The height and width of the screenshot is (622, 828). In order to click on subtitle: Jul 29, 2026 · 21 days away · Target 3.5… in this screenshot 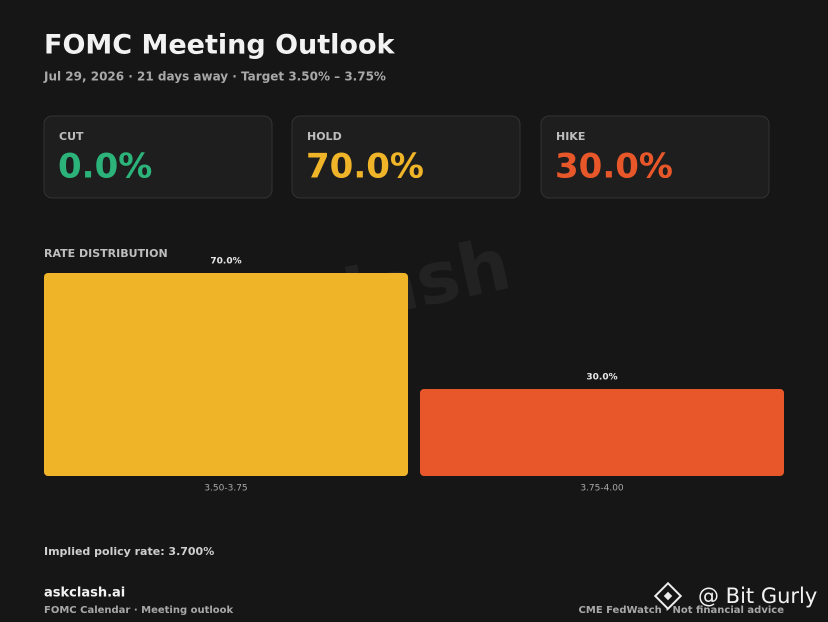, I will do `click(214, 77)`.